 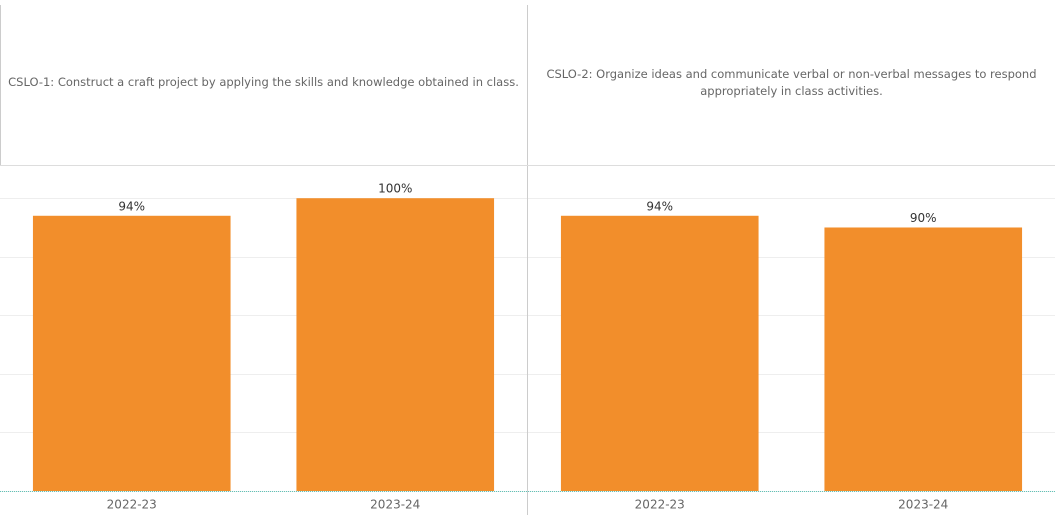 I want to click on value-label: 90%, so click(x=923, y=218).